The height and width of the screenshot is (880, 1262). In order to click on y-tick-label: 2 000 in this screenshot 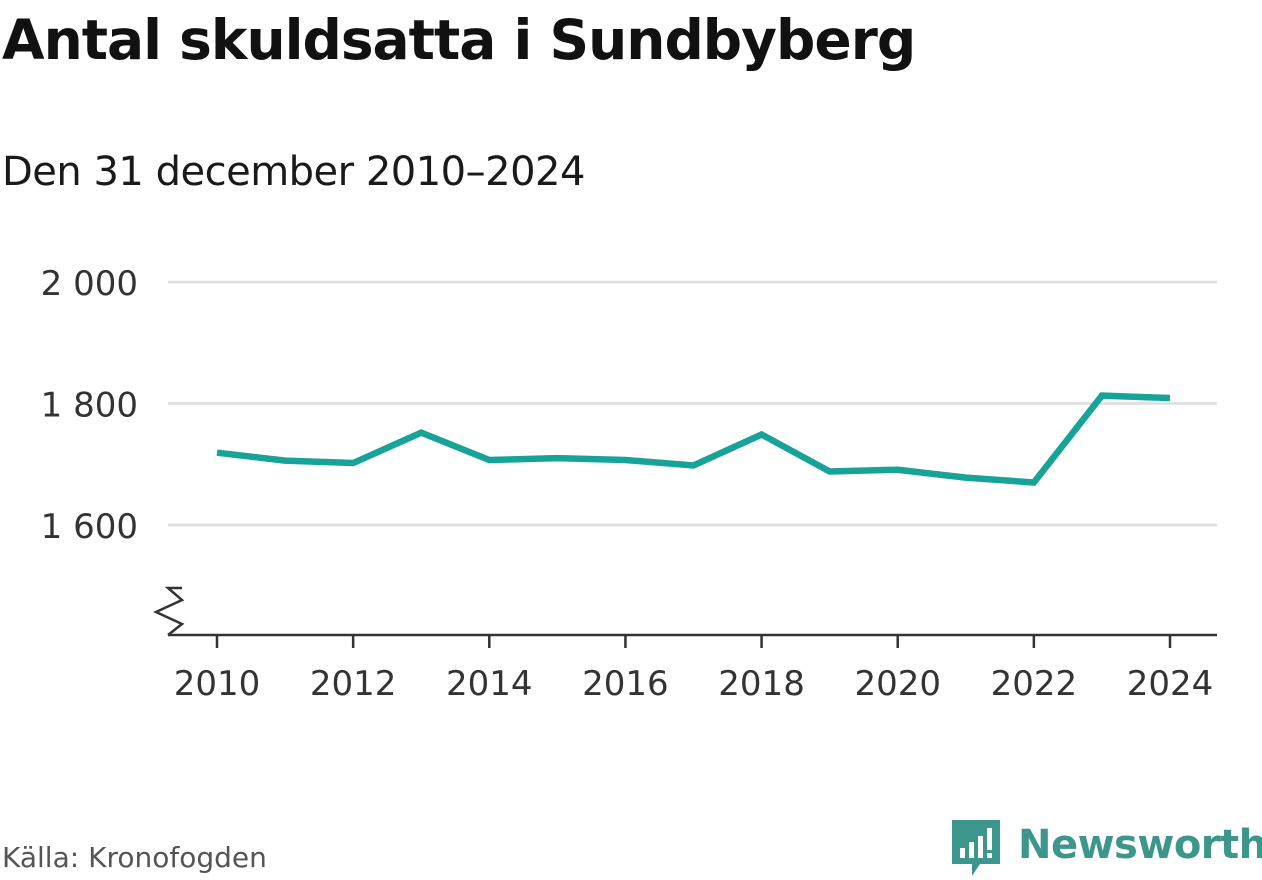, I will do `click(89, 284)`.